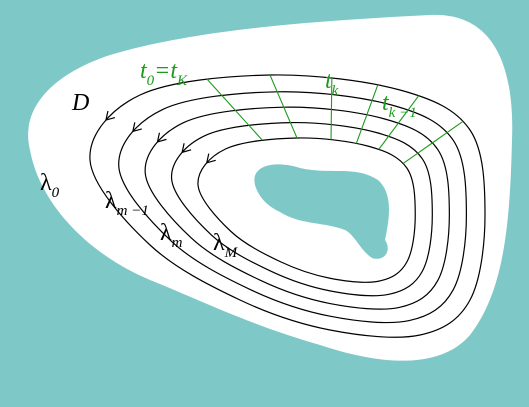 The width and height of the screenshot is (529, 407). What do you see at coordinates (133, 211) in the screenshot?
I see `label-sub: m −1` at bounding box center [133, 211].